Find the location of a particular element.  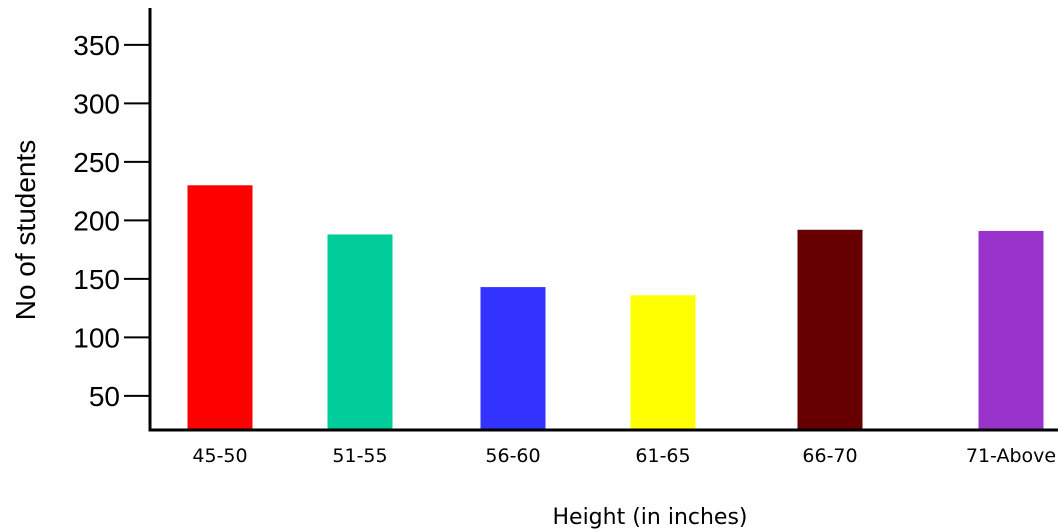

x-tick-label: 61-65 is located at coordinates (662, 456).